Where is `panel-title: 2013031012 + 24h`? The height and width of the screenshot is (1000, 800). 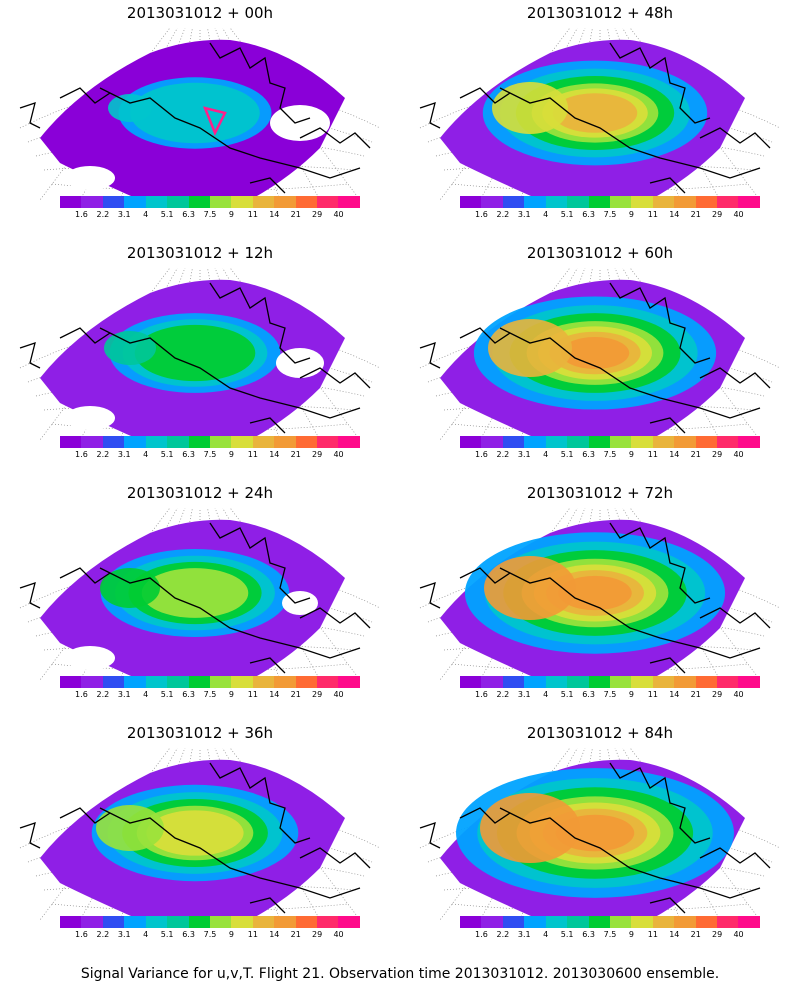
panel-title: 2013031012 + 24h is located at coordinates (200, 493).